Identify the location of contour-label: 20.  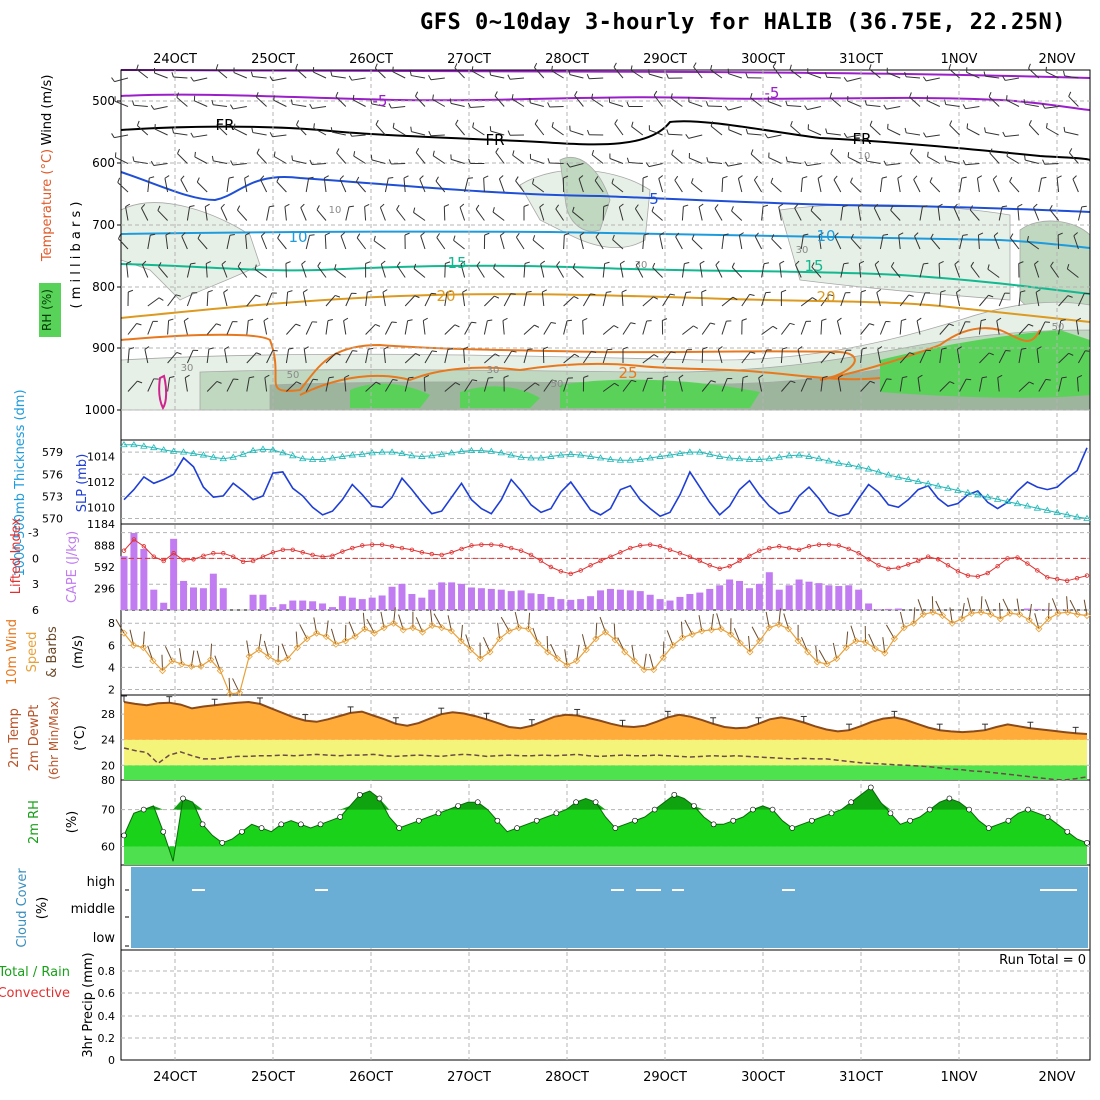
(445, 296).